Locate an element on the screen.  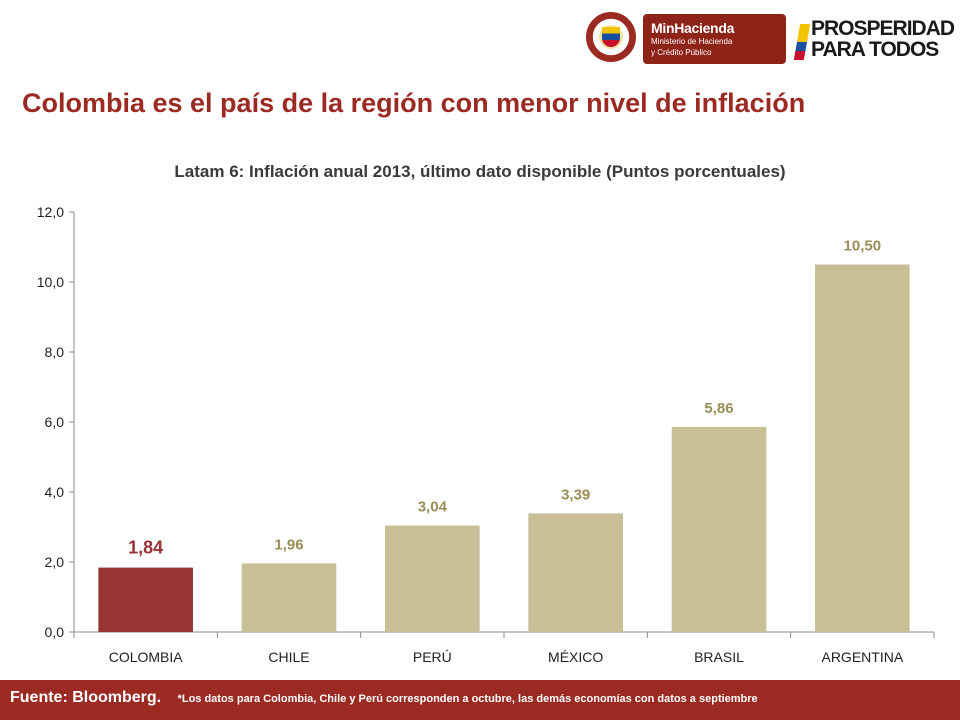
bar-chile is located at coordinates (289, 597).